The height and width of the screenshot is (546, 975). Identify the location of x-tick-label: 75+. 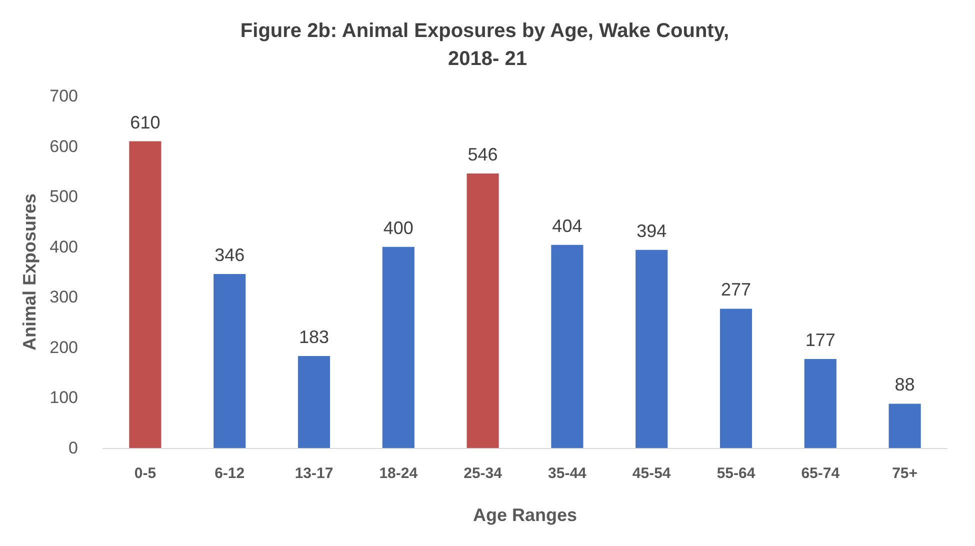
(905, 473).